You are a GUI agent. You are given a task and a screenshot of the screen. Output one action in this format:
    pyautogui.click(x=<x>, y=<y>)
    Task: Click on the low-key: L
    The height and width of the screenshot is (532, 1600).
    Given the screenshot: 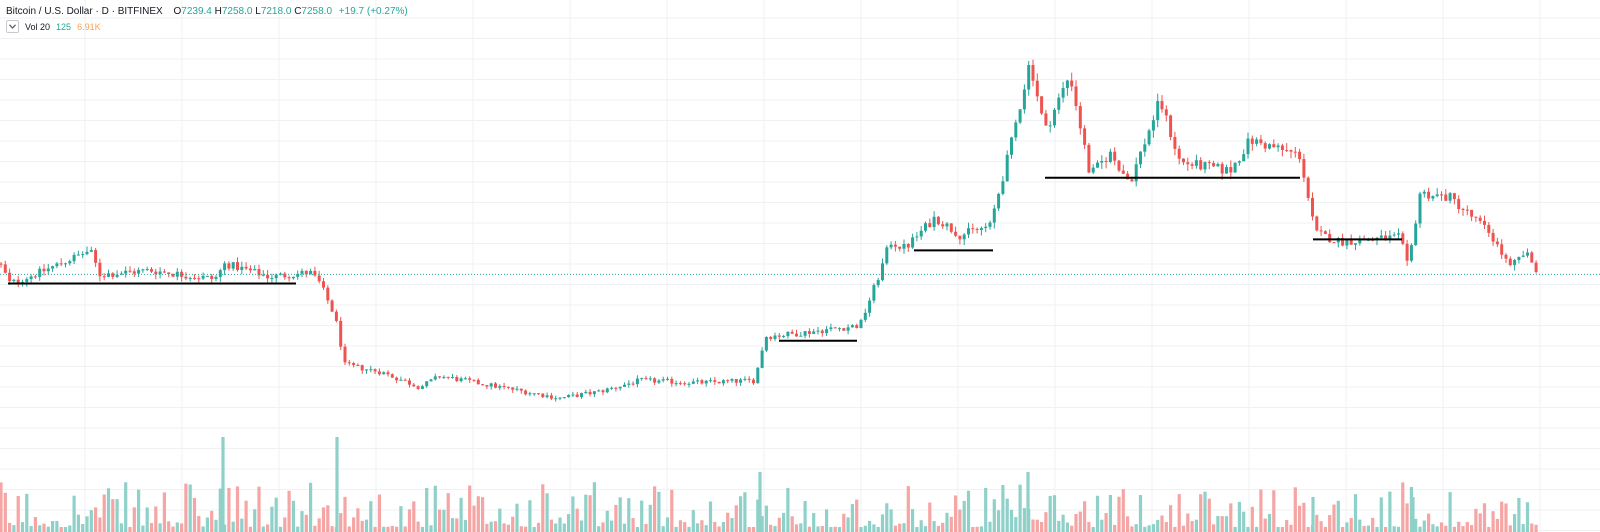 What is the action you would take?
    pyautogui.click(x=258, y=11)
    